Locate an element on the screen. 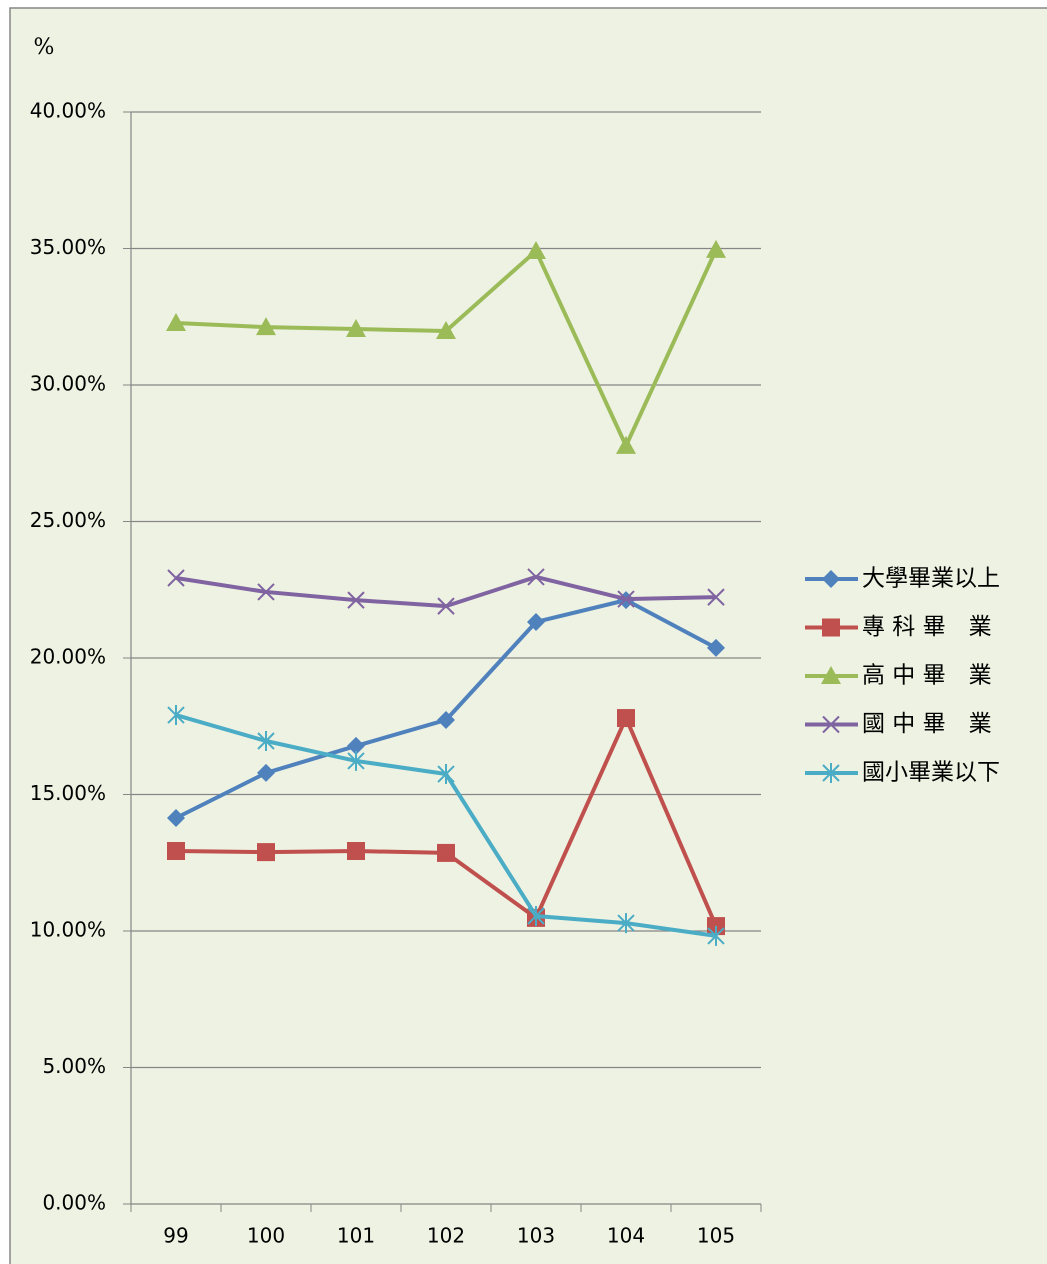  y-tick-label: 25.00% is located at coordinates (68, 520).